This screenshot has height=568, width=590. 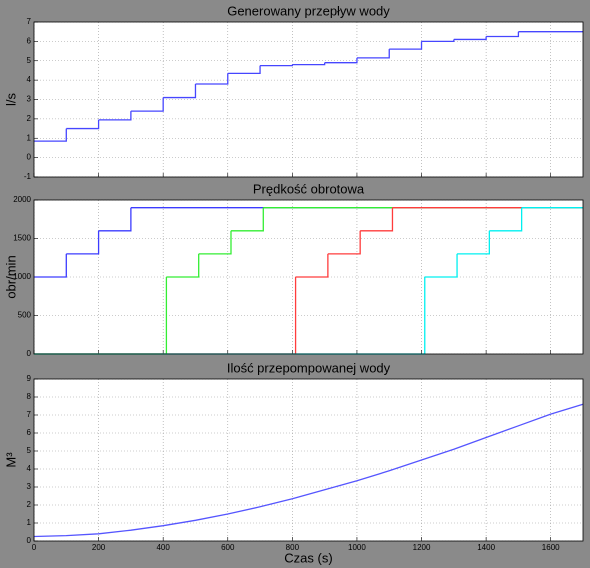 I want to click on x-tick-label: 400, so click(x=163, y=547).